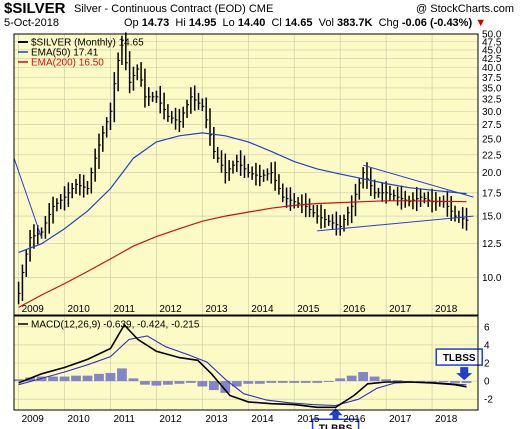  What do you see at coordinates (492, 68) in the screenshot?
I see `price-y-tick-label: 40.0` at bounding box center [492, 68].